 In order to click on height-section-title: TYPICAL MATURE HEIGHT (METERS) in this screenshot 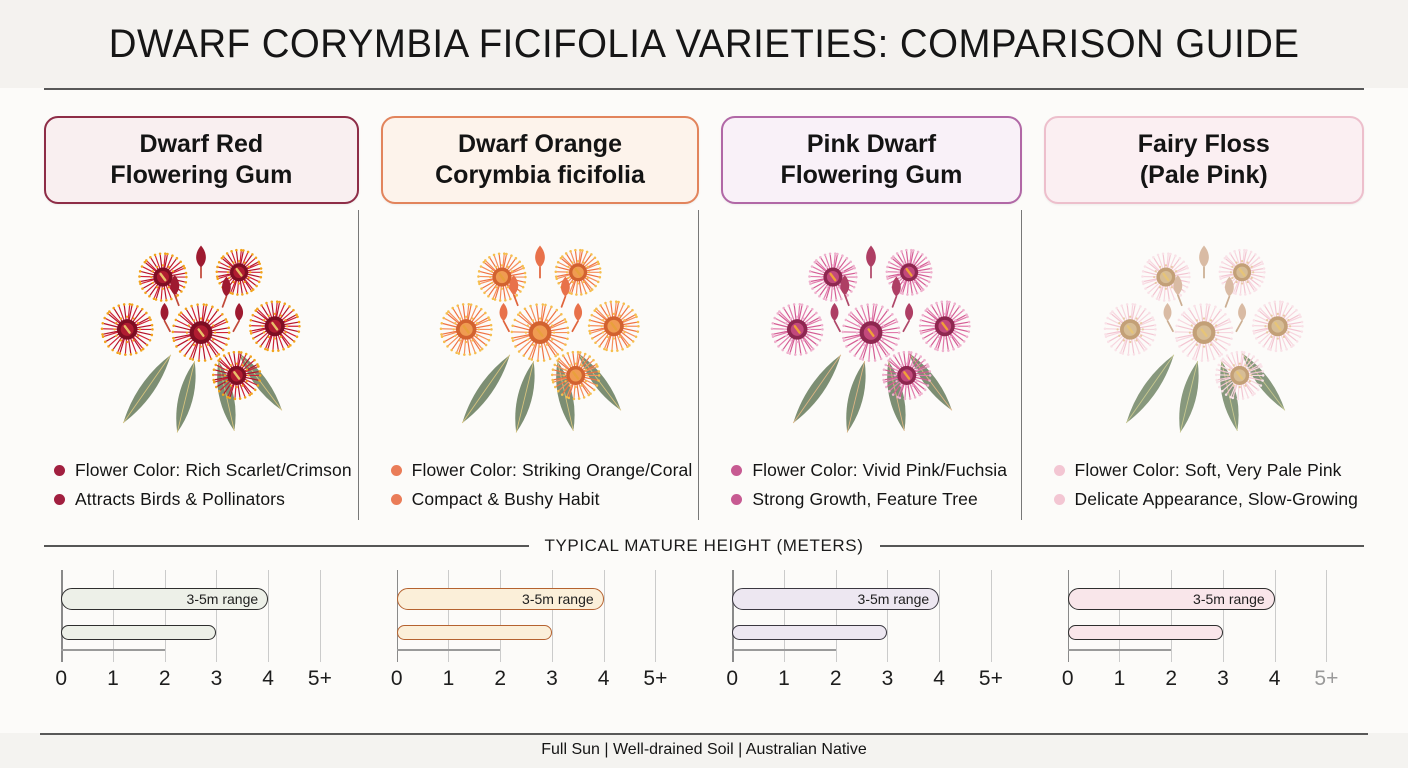, I will do `click(704, 545)`.